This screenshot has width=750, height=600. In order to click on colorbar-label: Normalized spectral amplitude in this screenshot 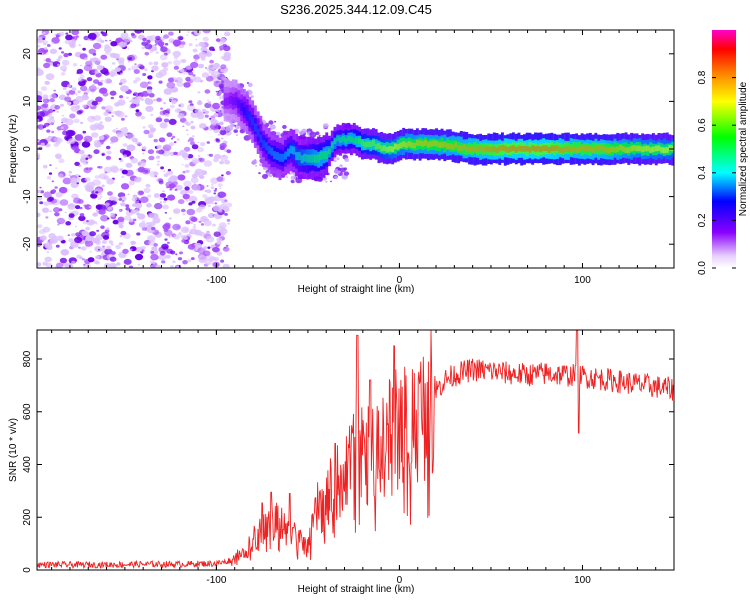, I will do `click(743, 148)`.